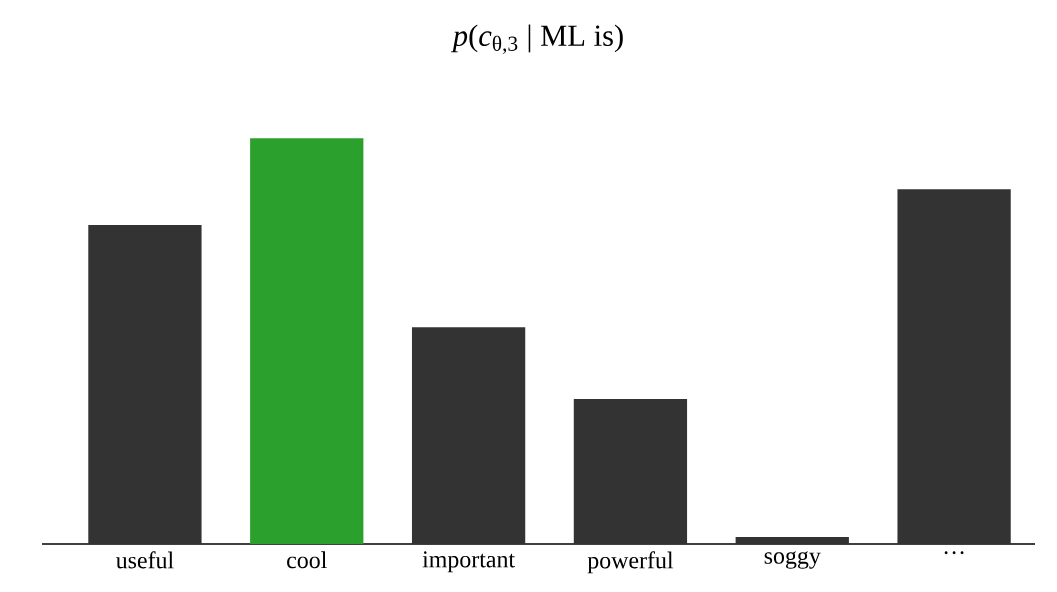 The height and width of the screenshot is (592, 1057). What do you see at coordinates (630, 562) in the screenshot?
I see `x-tick-label: powerful` at bounding box center [630, 562].